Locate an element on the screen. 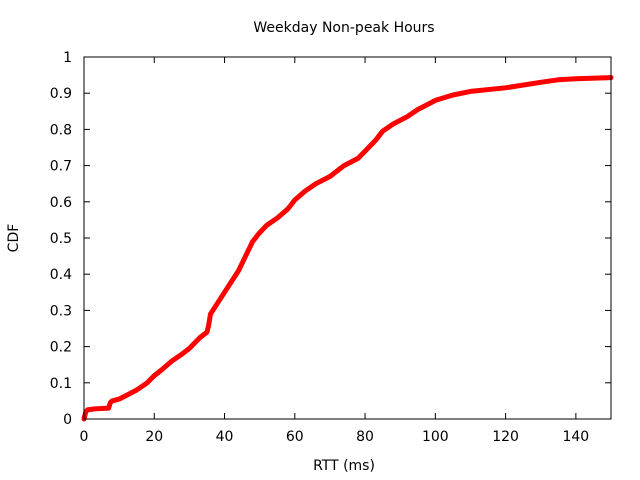 The height and width of the screenshot is (480, 640). y-tick-label: 0.7 is located at coordinates (61, 167).